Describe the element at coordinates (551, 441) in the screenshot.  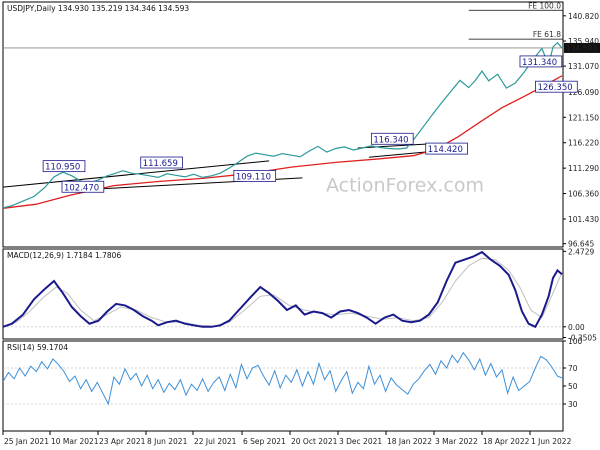
I see `x-tick-label: 1 Jun 2022` at that location.